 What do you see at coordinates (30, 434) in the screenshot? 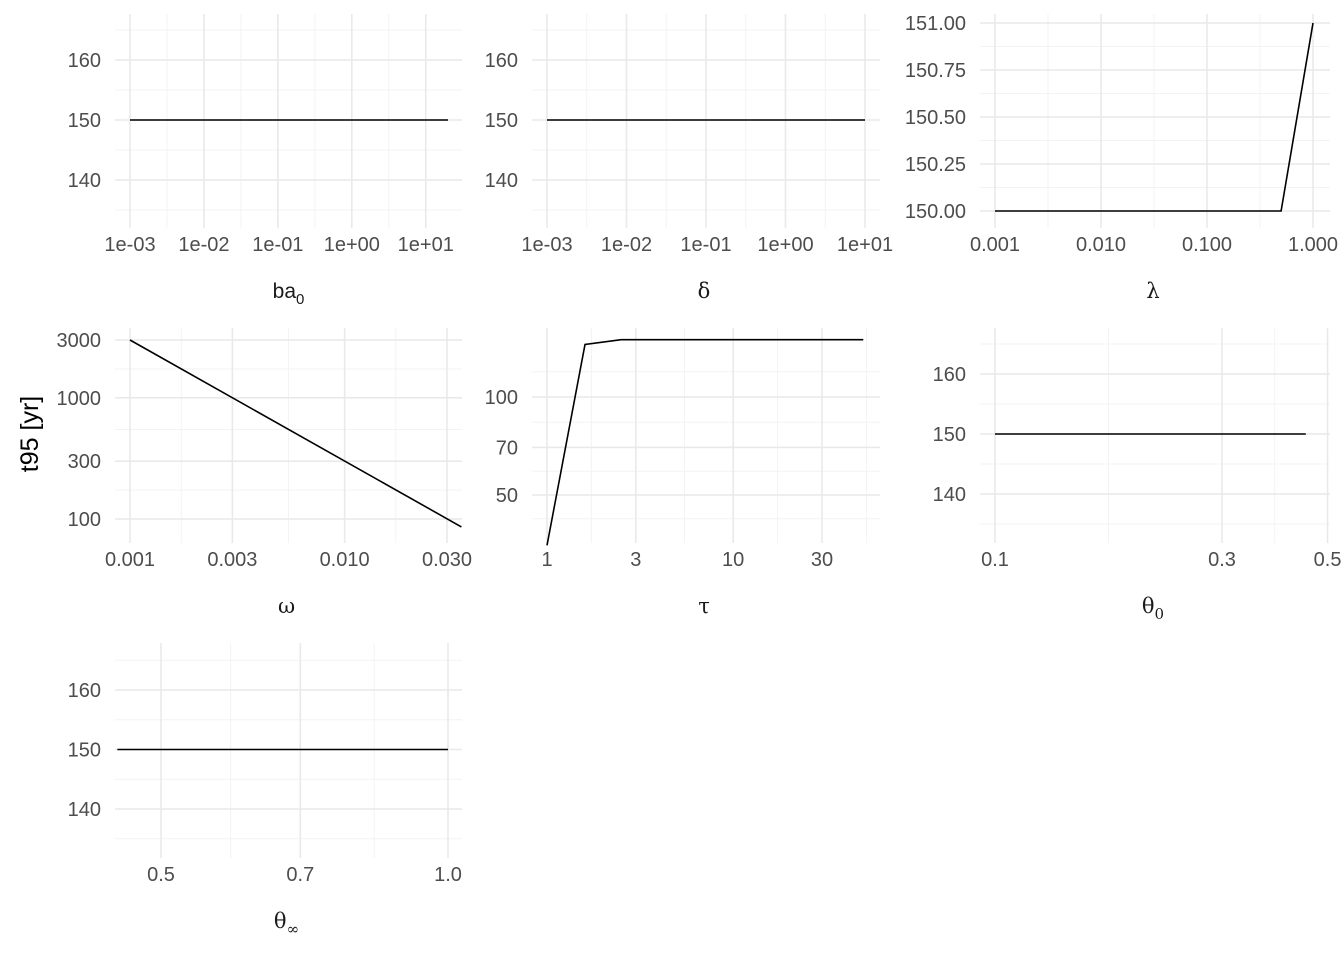
I see `y-axis-label: t95 [yr]` at bounding box center [30, 434].